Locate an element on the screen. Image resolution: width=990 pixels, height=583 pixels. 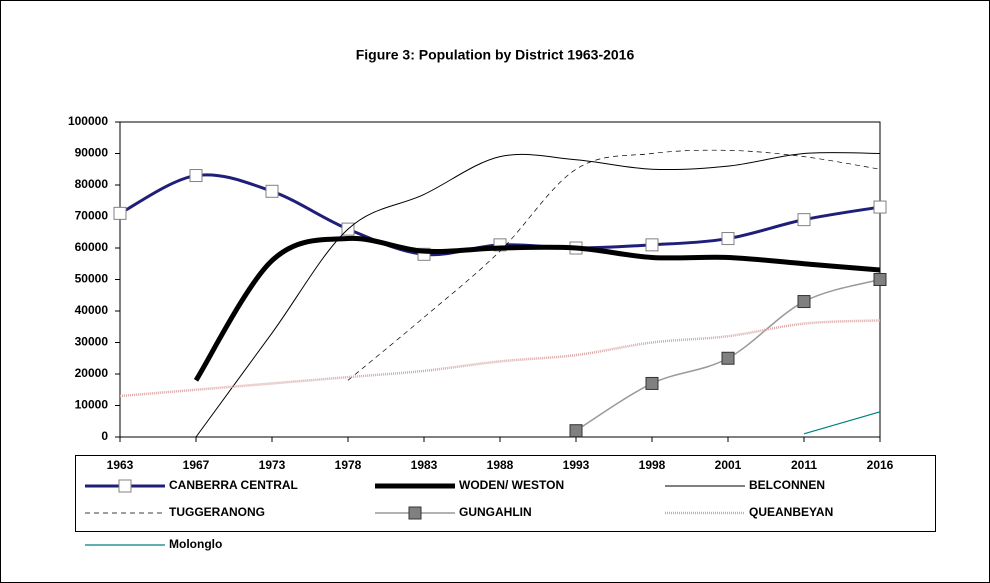
x-tick-label: 1988 is located at coordinates (500, 465).